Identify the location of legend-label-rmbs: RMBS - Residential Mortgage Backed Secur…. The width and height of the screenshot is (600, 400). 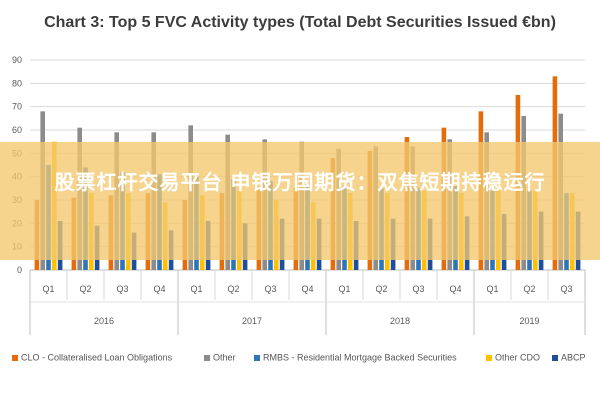
(360, 357).